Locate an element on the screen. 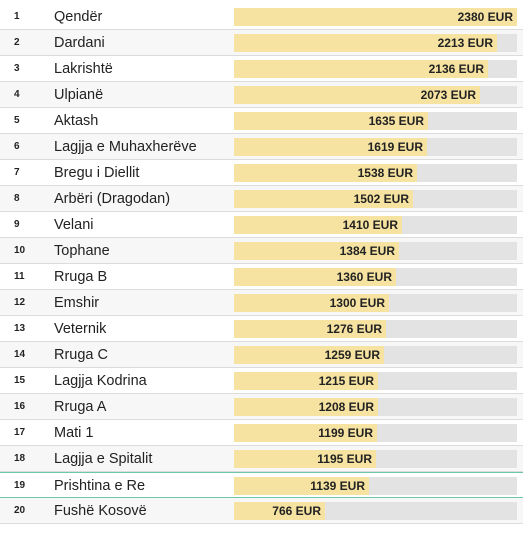 Image resolution: width=523 pixels, height=541 pixels. bar-value-label: 1538 EUR is located at coordinates (385, 173).